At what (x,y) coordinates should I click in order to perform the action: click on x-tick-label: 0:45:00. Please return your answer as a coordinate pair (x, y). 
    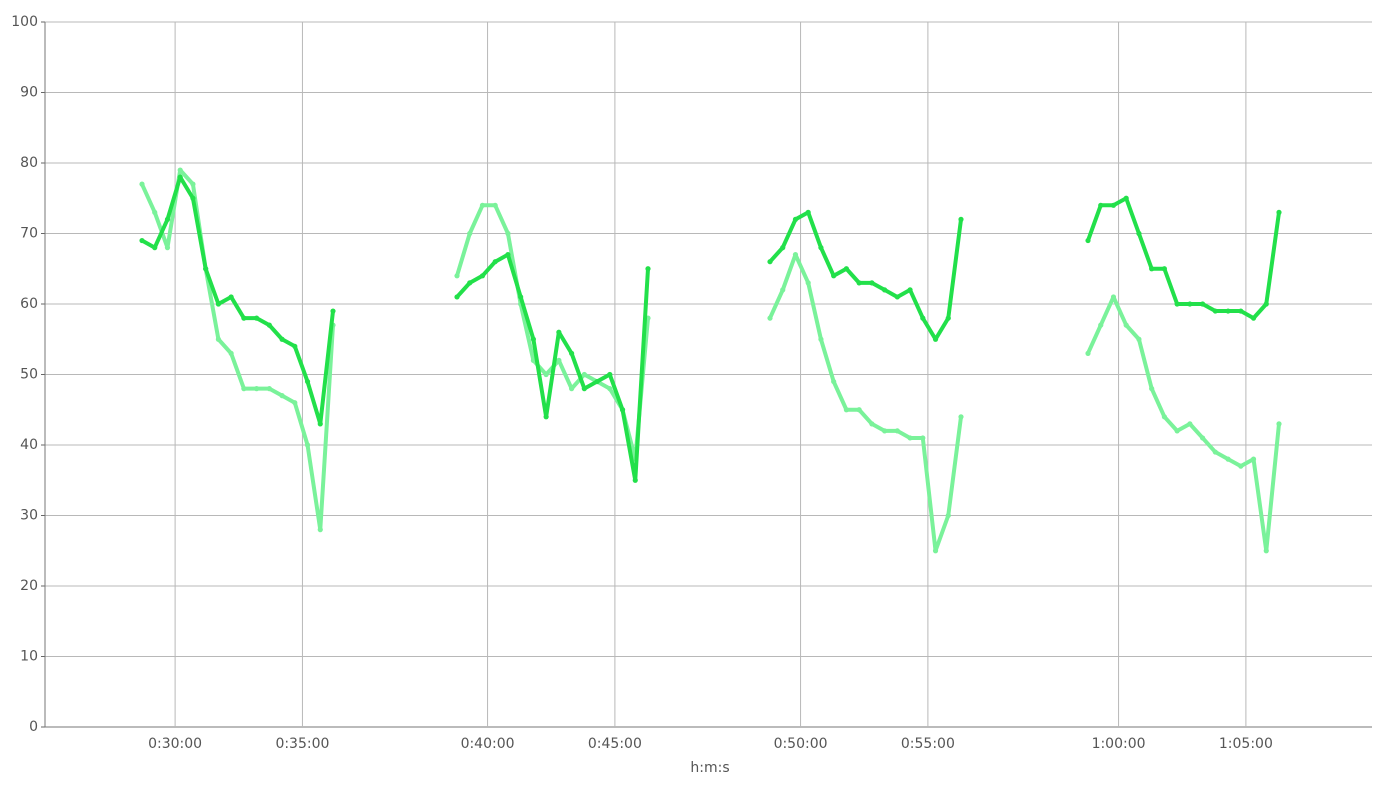
    Looking at the image, I should click on (615, 744).